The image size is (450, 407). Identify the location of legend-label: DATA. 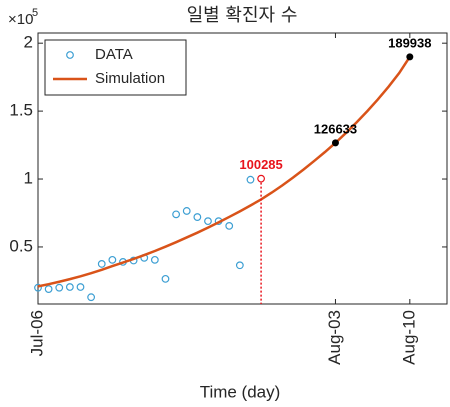
(114, 54).